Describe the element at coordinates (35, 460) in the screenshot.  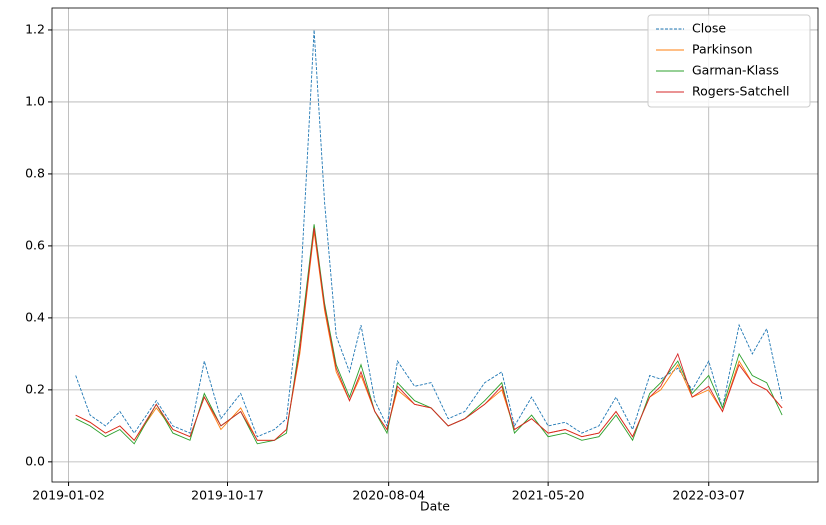
I see `y-tick-label: 0.0` at that location.